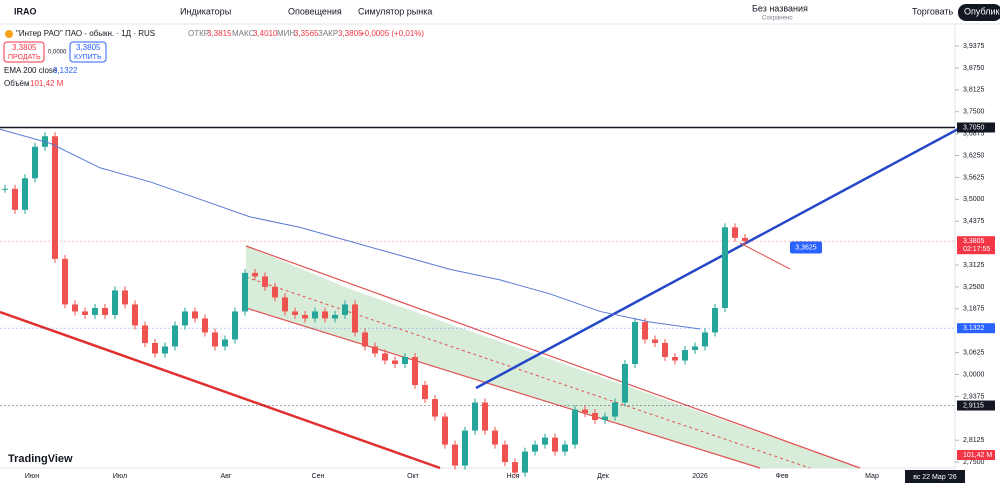 The width and height of the screenshot is (1000, 484). Describe the element at coordinates (935, 476) in the screenshot. I see `cursor-date-box` at that location.